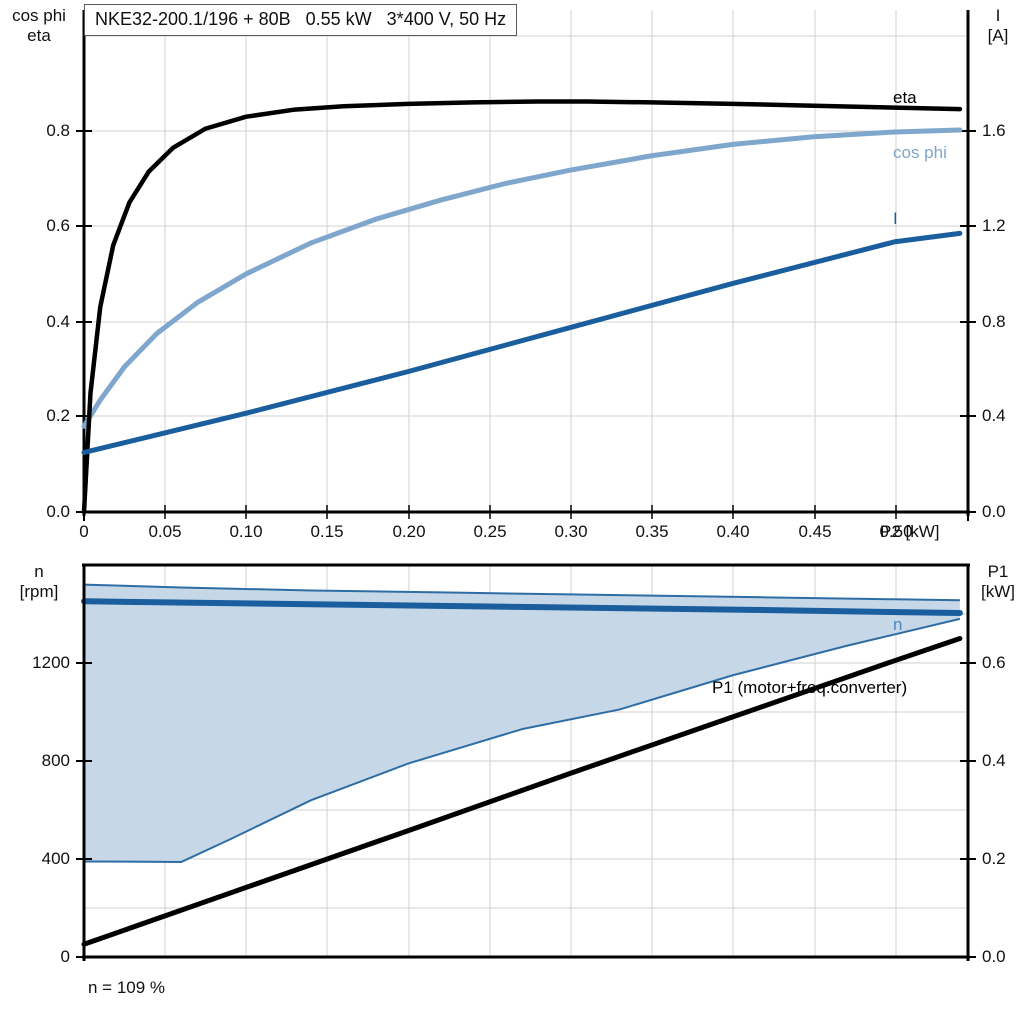 The height and width of the screenshot is (1024, 1024). Describe the element at coordinates (905, 97) in the screenshot. I see `curve-label-eta: eta` at that location.